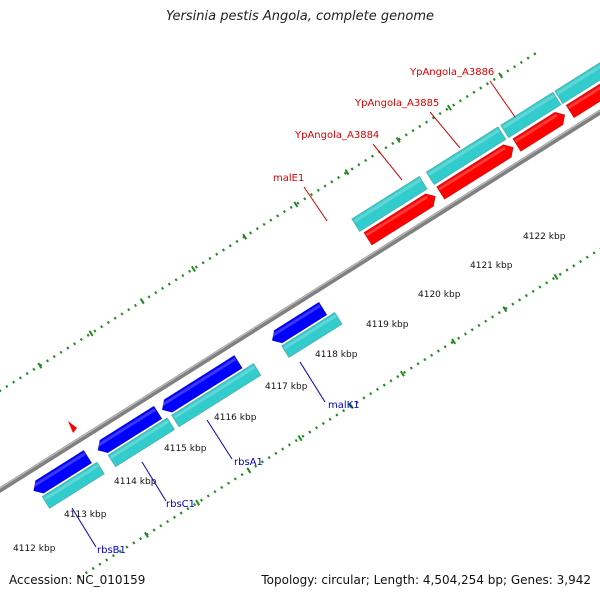 This screenshot has width=600, height=600. I want to click on kbp-tick-label: 4118 kbp, so click(336, 355).